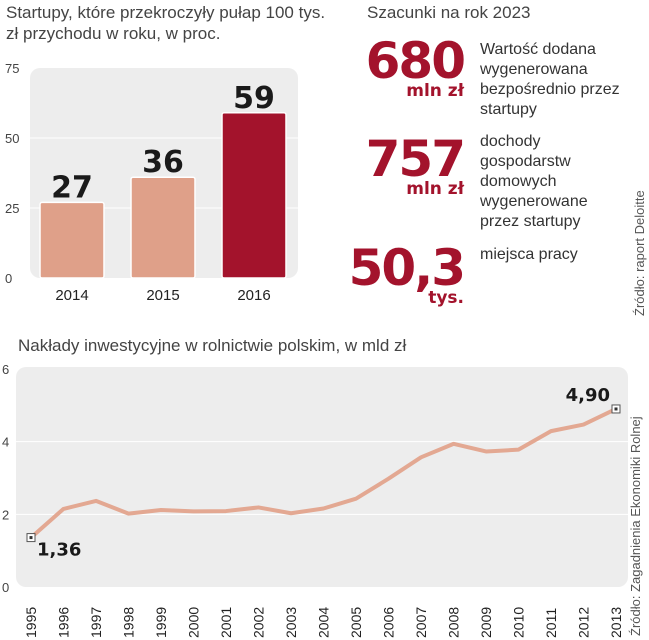 The height and width of the screenshot is (640, 649). I want to click on stats-title: Szacunki na rok 2023, so click(449, 12).